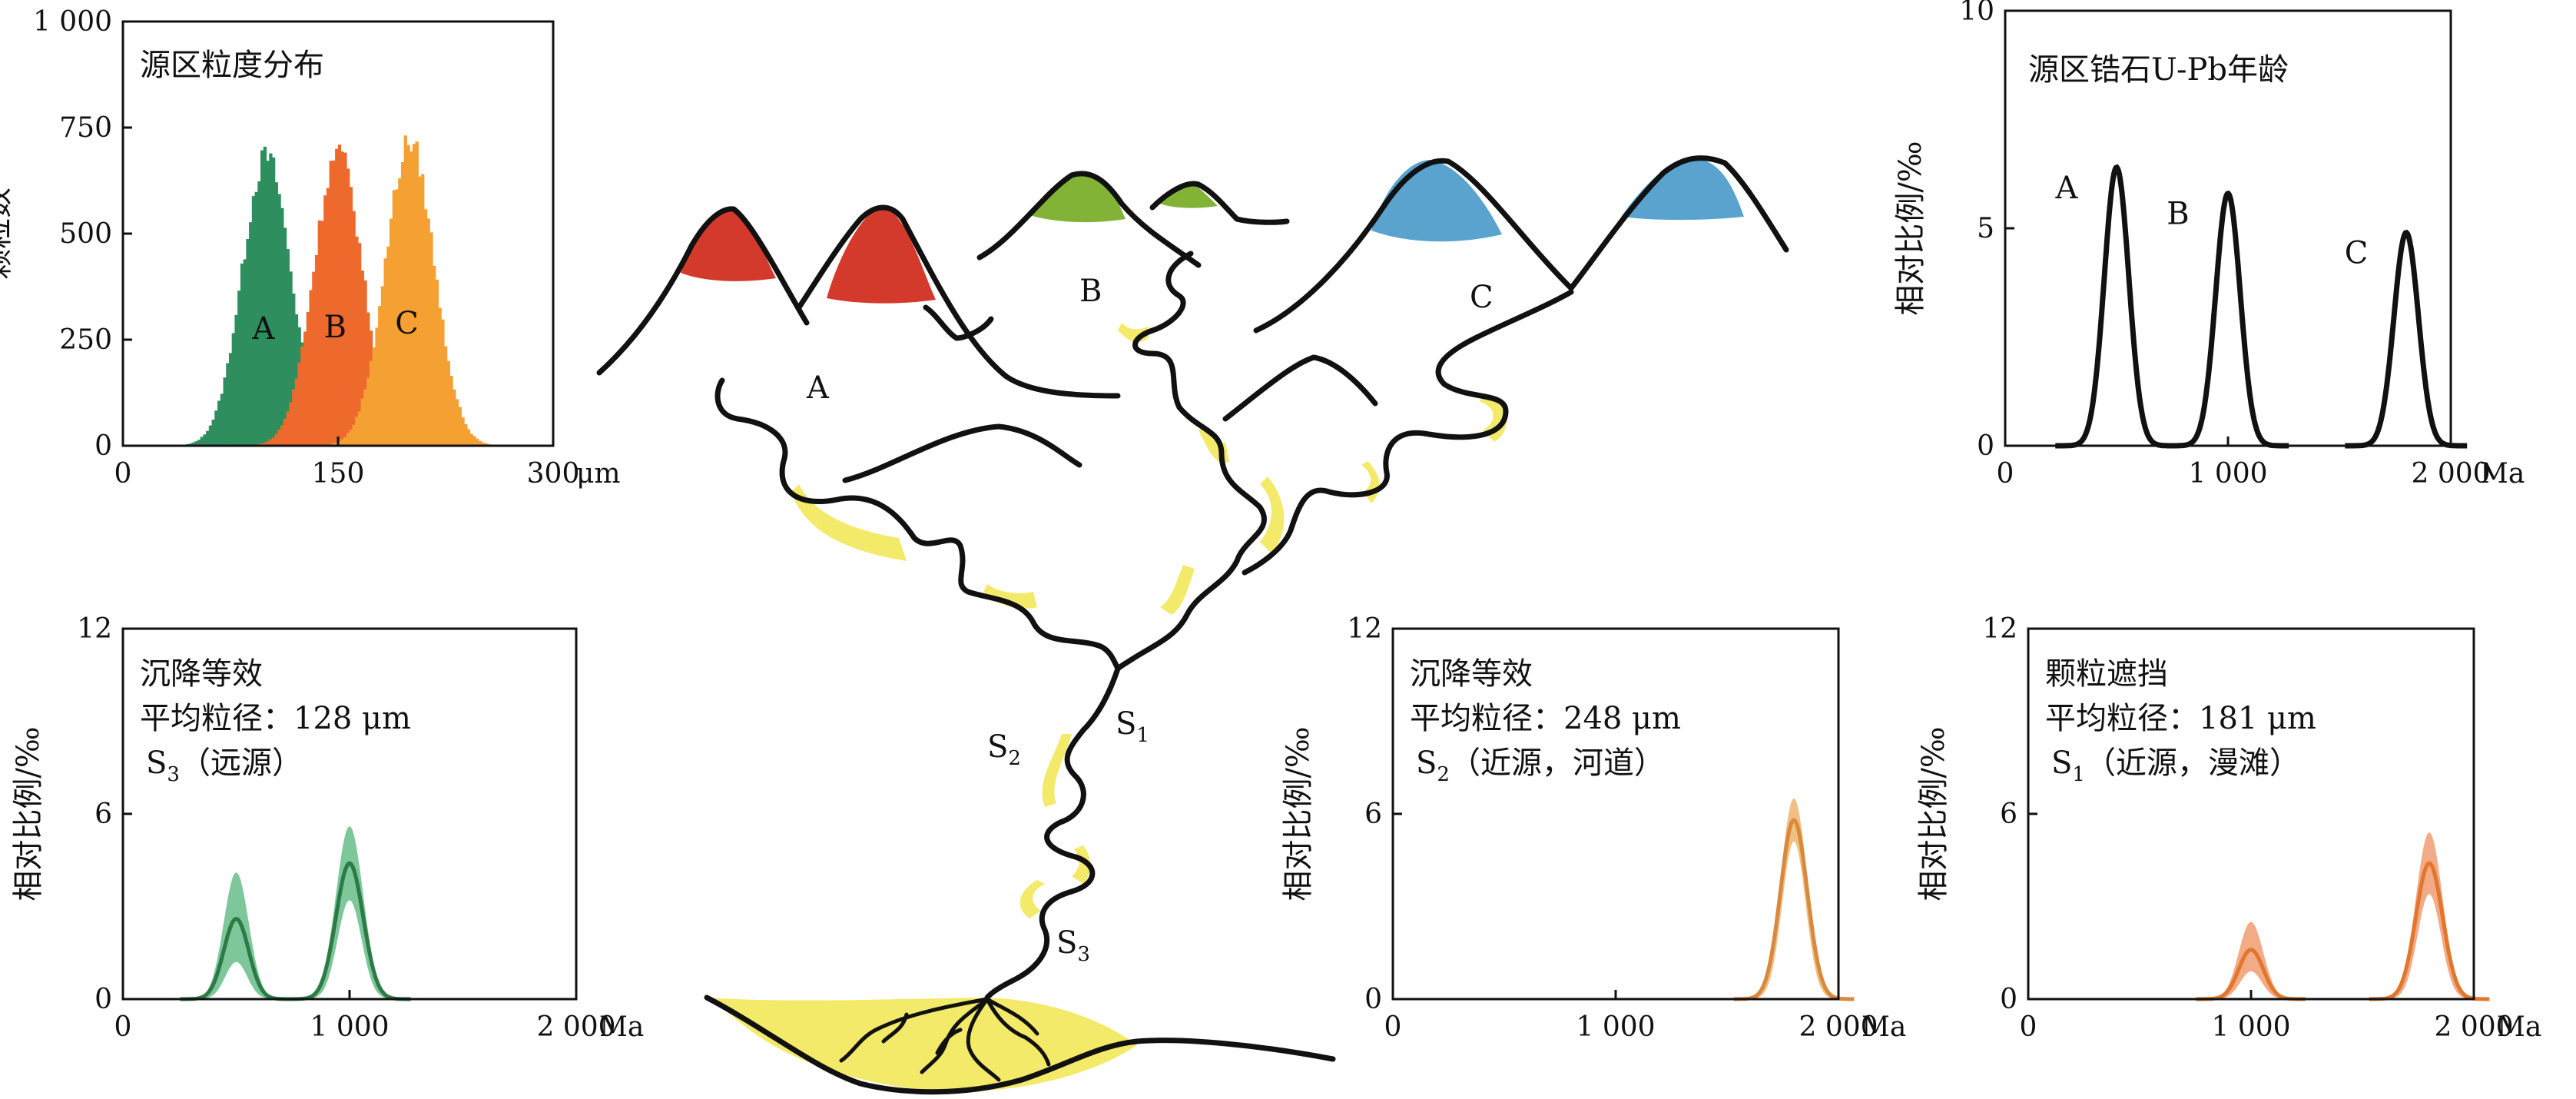 The width and height of the screenshot is (2576, 1099). I want to click on sample-label-s2-sub: 2, so click(1014, 759).